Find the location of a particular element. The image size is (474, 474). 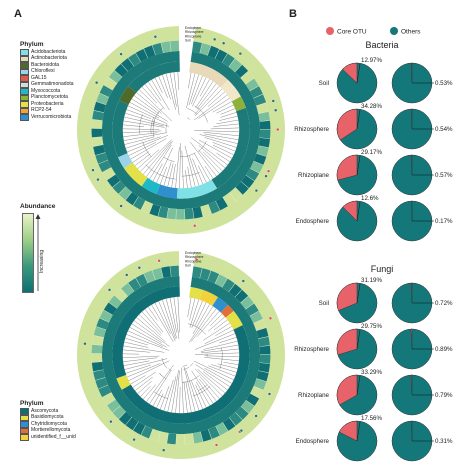

legend-core-label: Core OTU is located at coordinates (352, 32).